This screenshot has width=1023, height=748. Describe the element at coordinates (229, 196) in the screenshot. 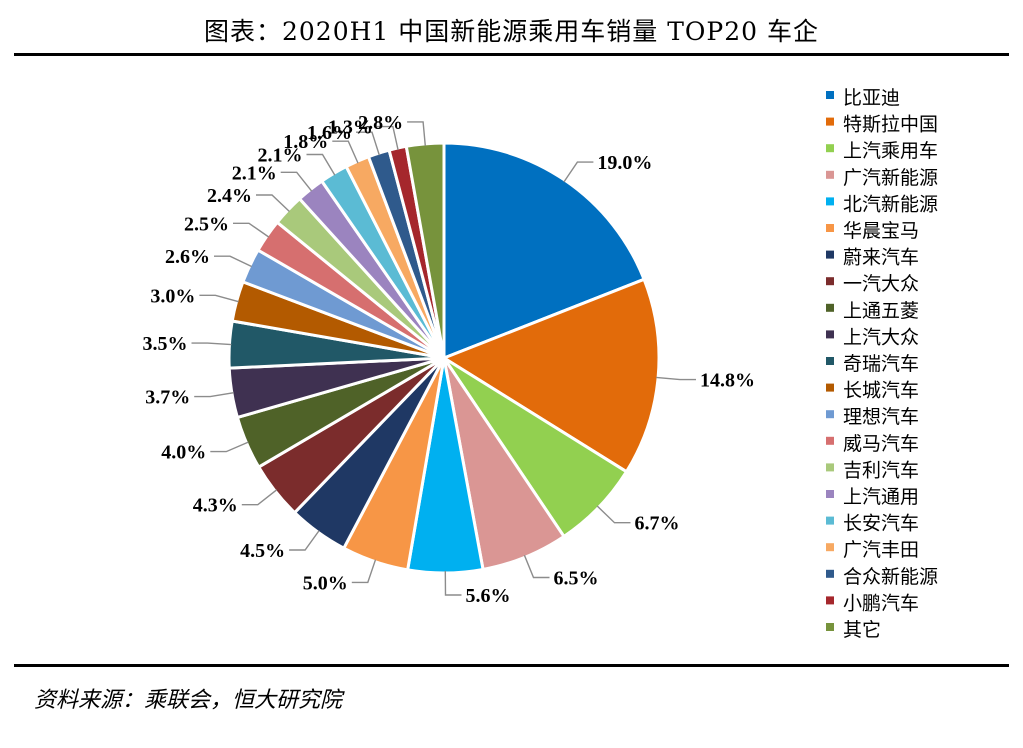

I see `data-label-14: 2.4%` at that location.